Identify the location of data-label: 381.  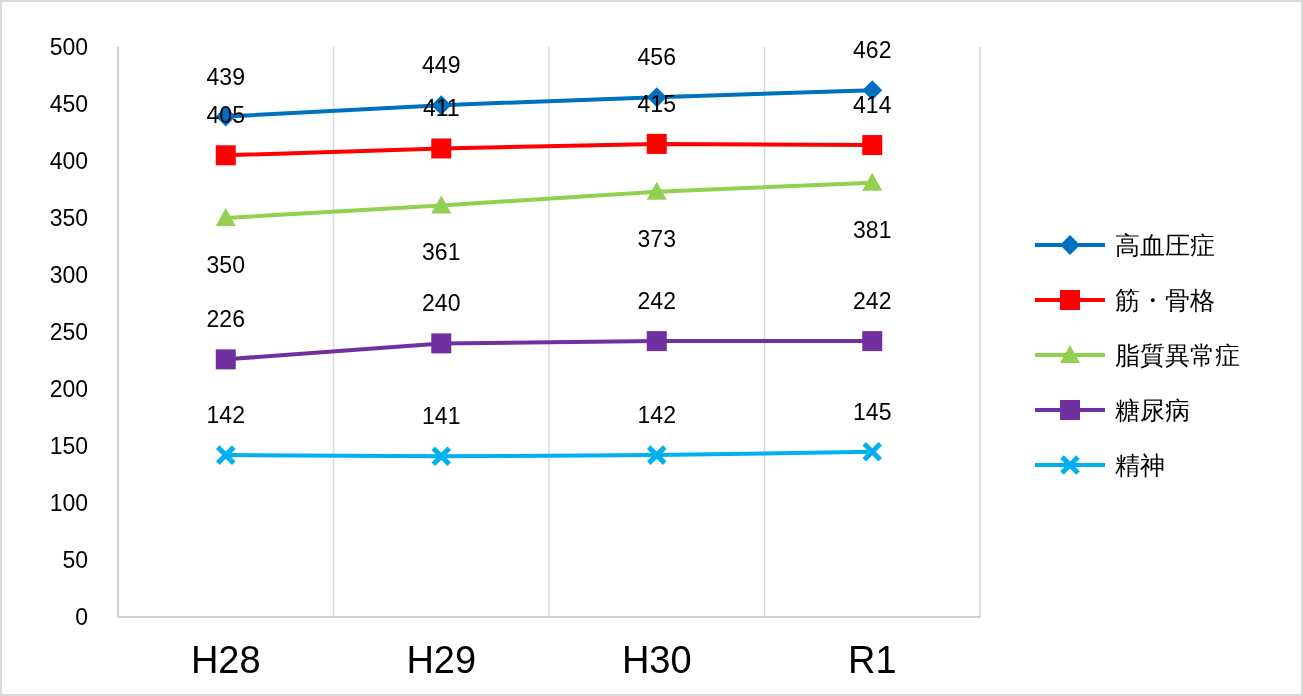
(872, 229).